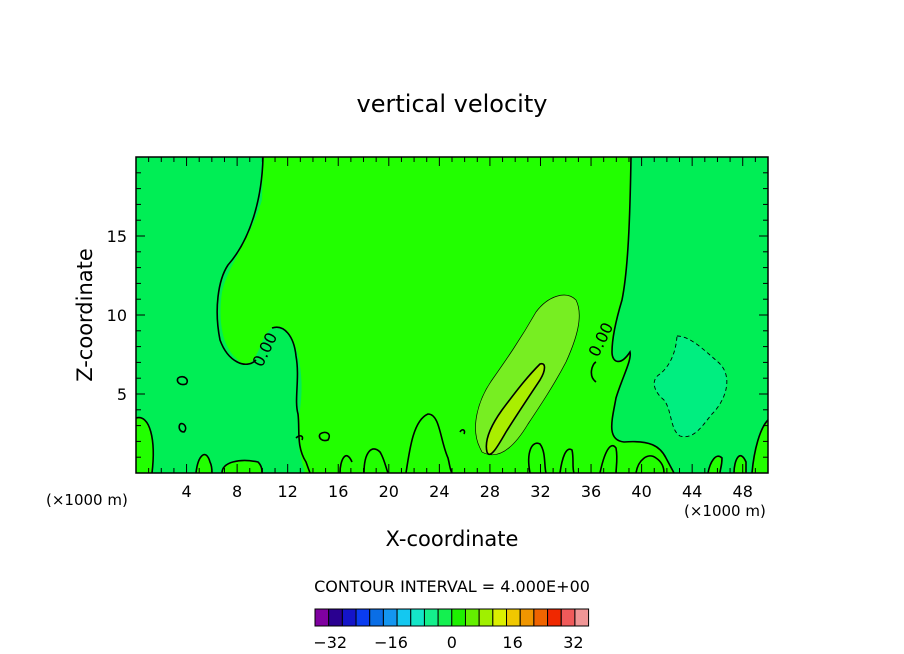 This screenshot has height=654, width=904. I want to click on x-axis-label: X-coordinate, so click(452, 539).